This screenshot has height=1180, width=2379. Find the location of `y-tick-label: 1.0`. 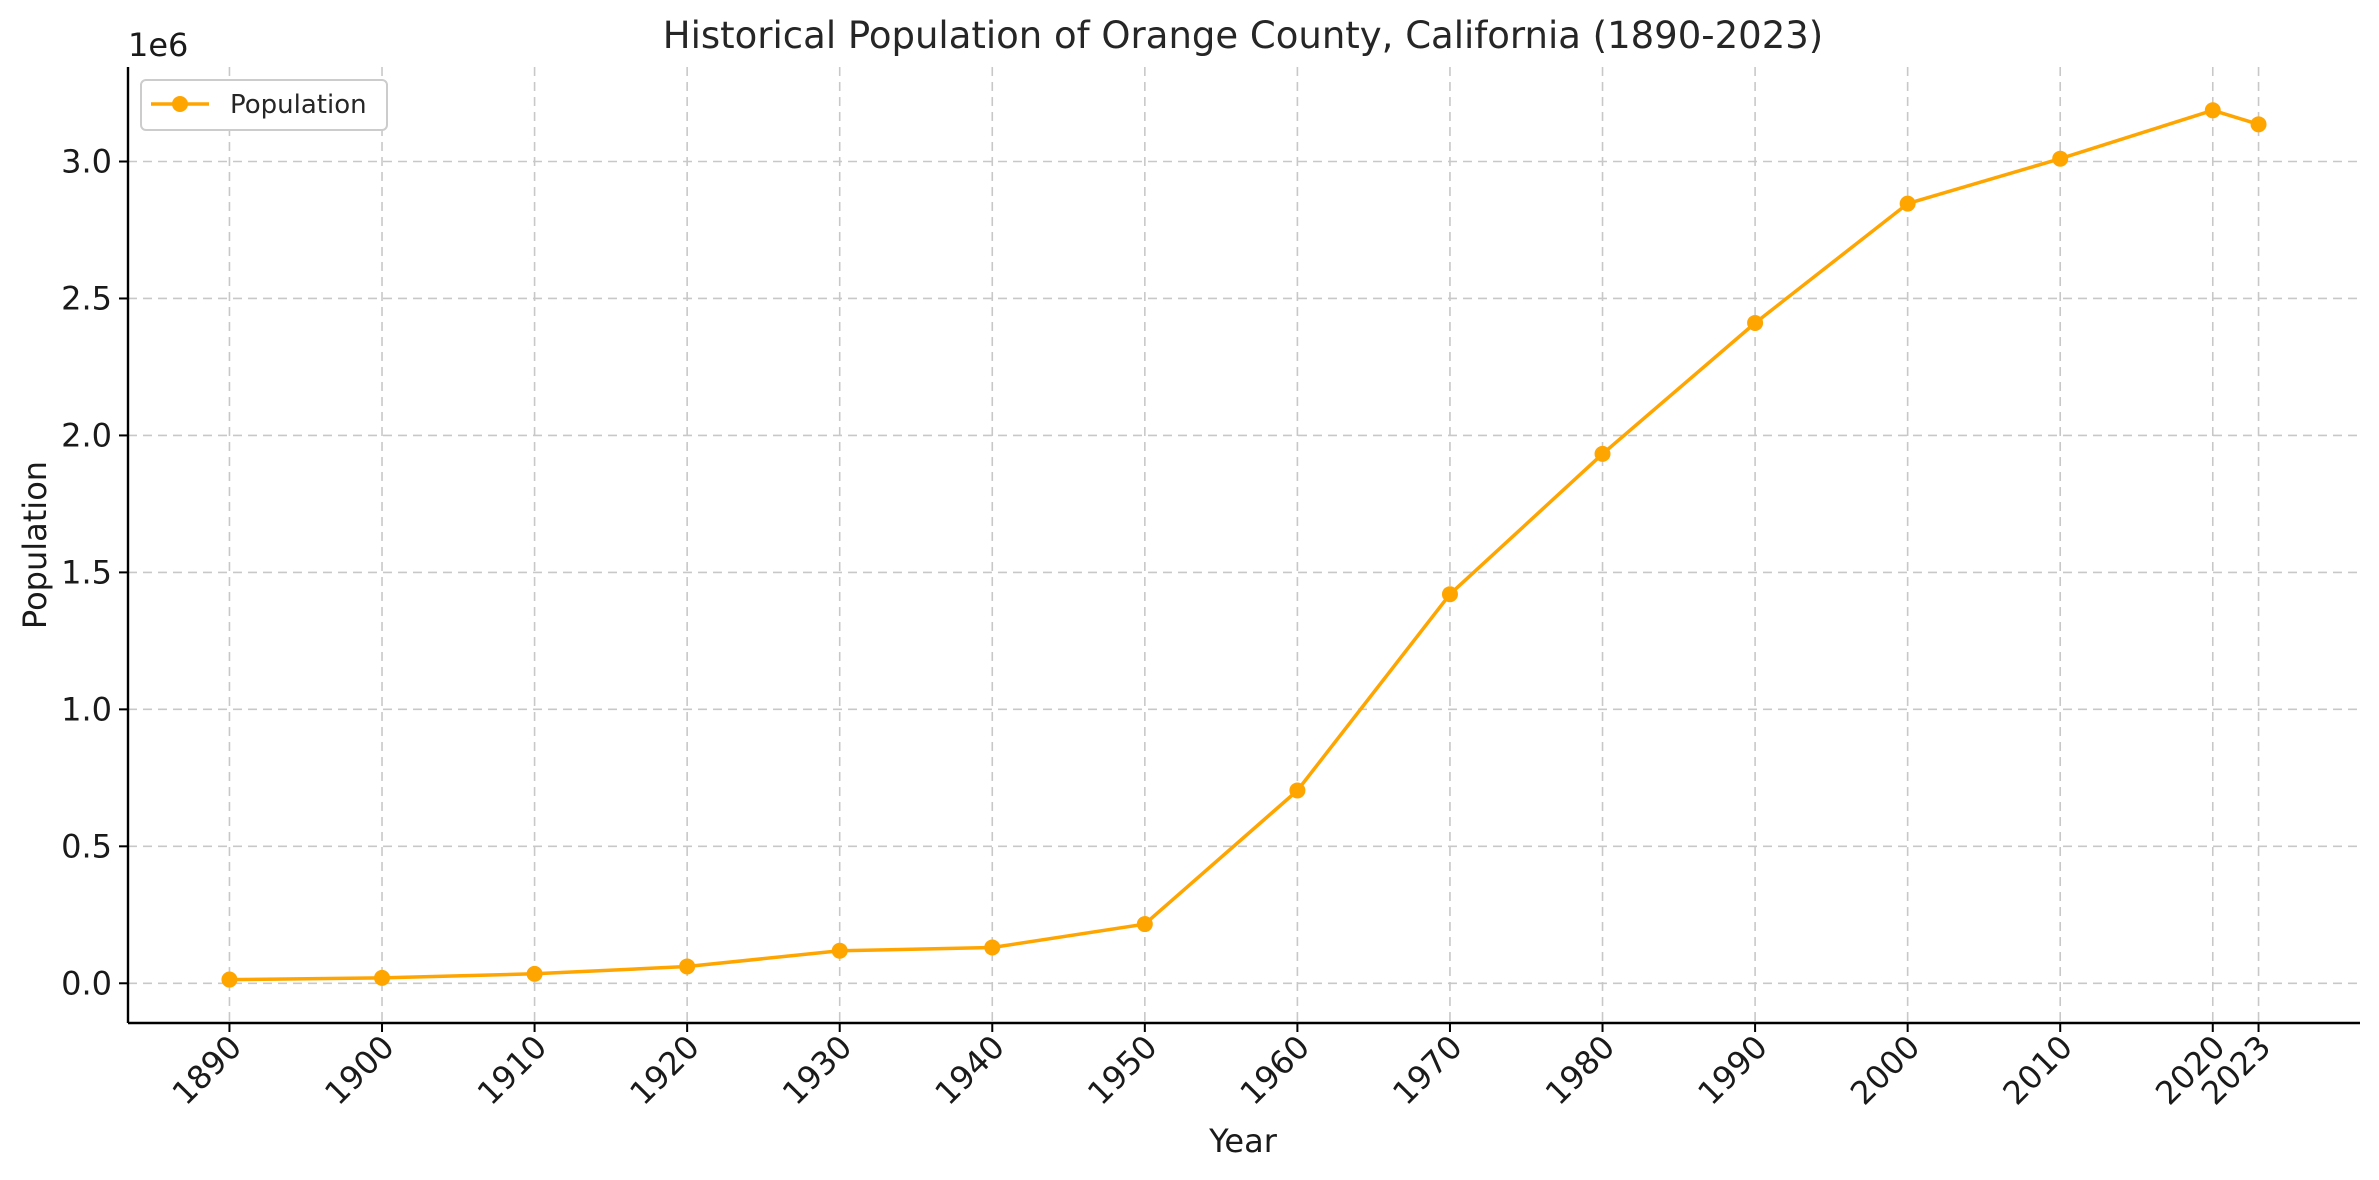

y-tick-label: 1.0 is located at coordinates (86, 709).